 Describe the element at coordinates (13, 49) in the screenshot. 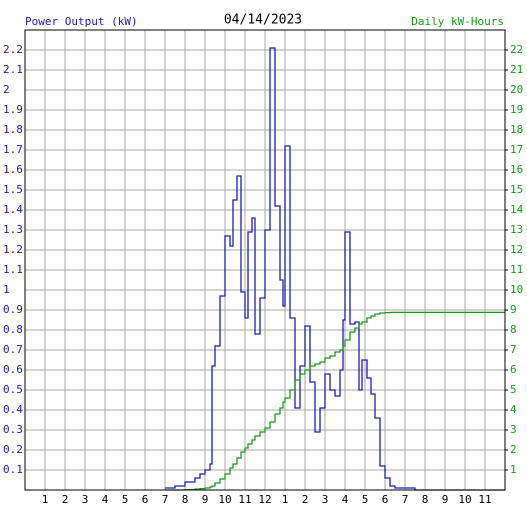

I see `y-tick-label: 2.2` at that location.